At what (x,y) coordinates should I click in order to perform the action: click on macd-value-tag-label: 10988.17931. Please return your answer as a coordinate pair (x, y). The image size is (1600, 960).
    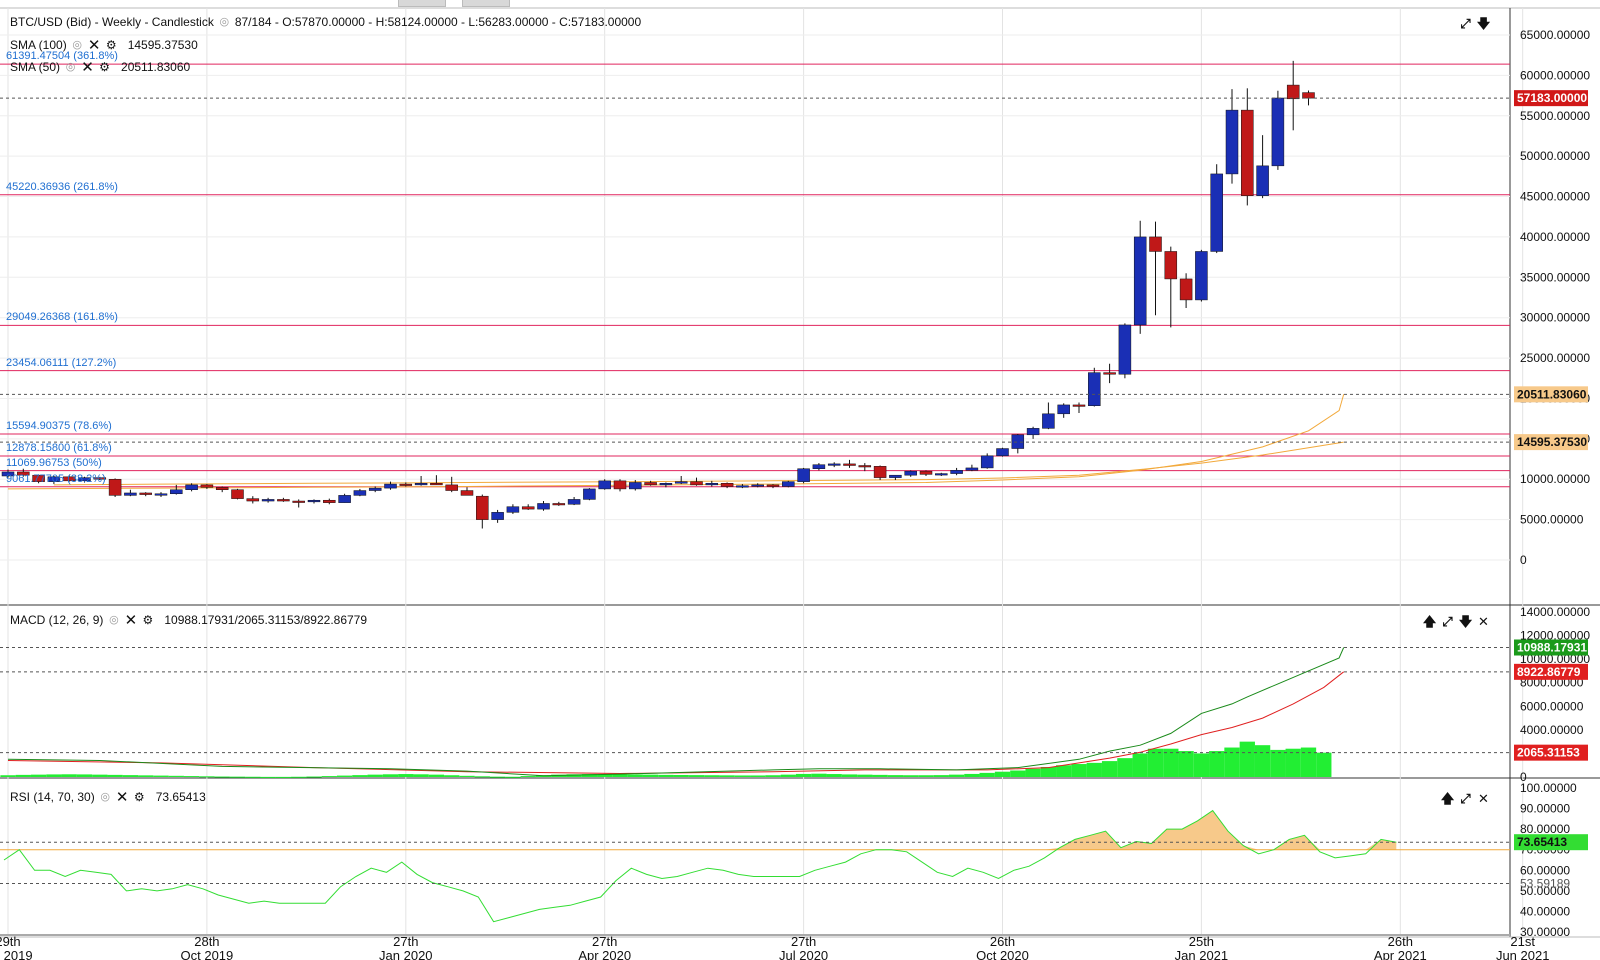
    Looking at the image, I should click on (1552, 647).